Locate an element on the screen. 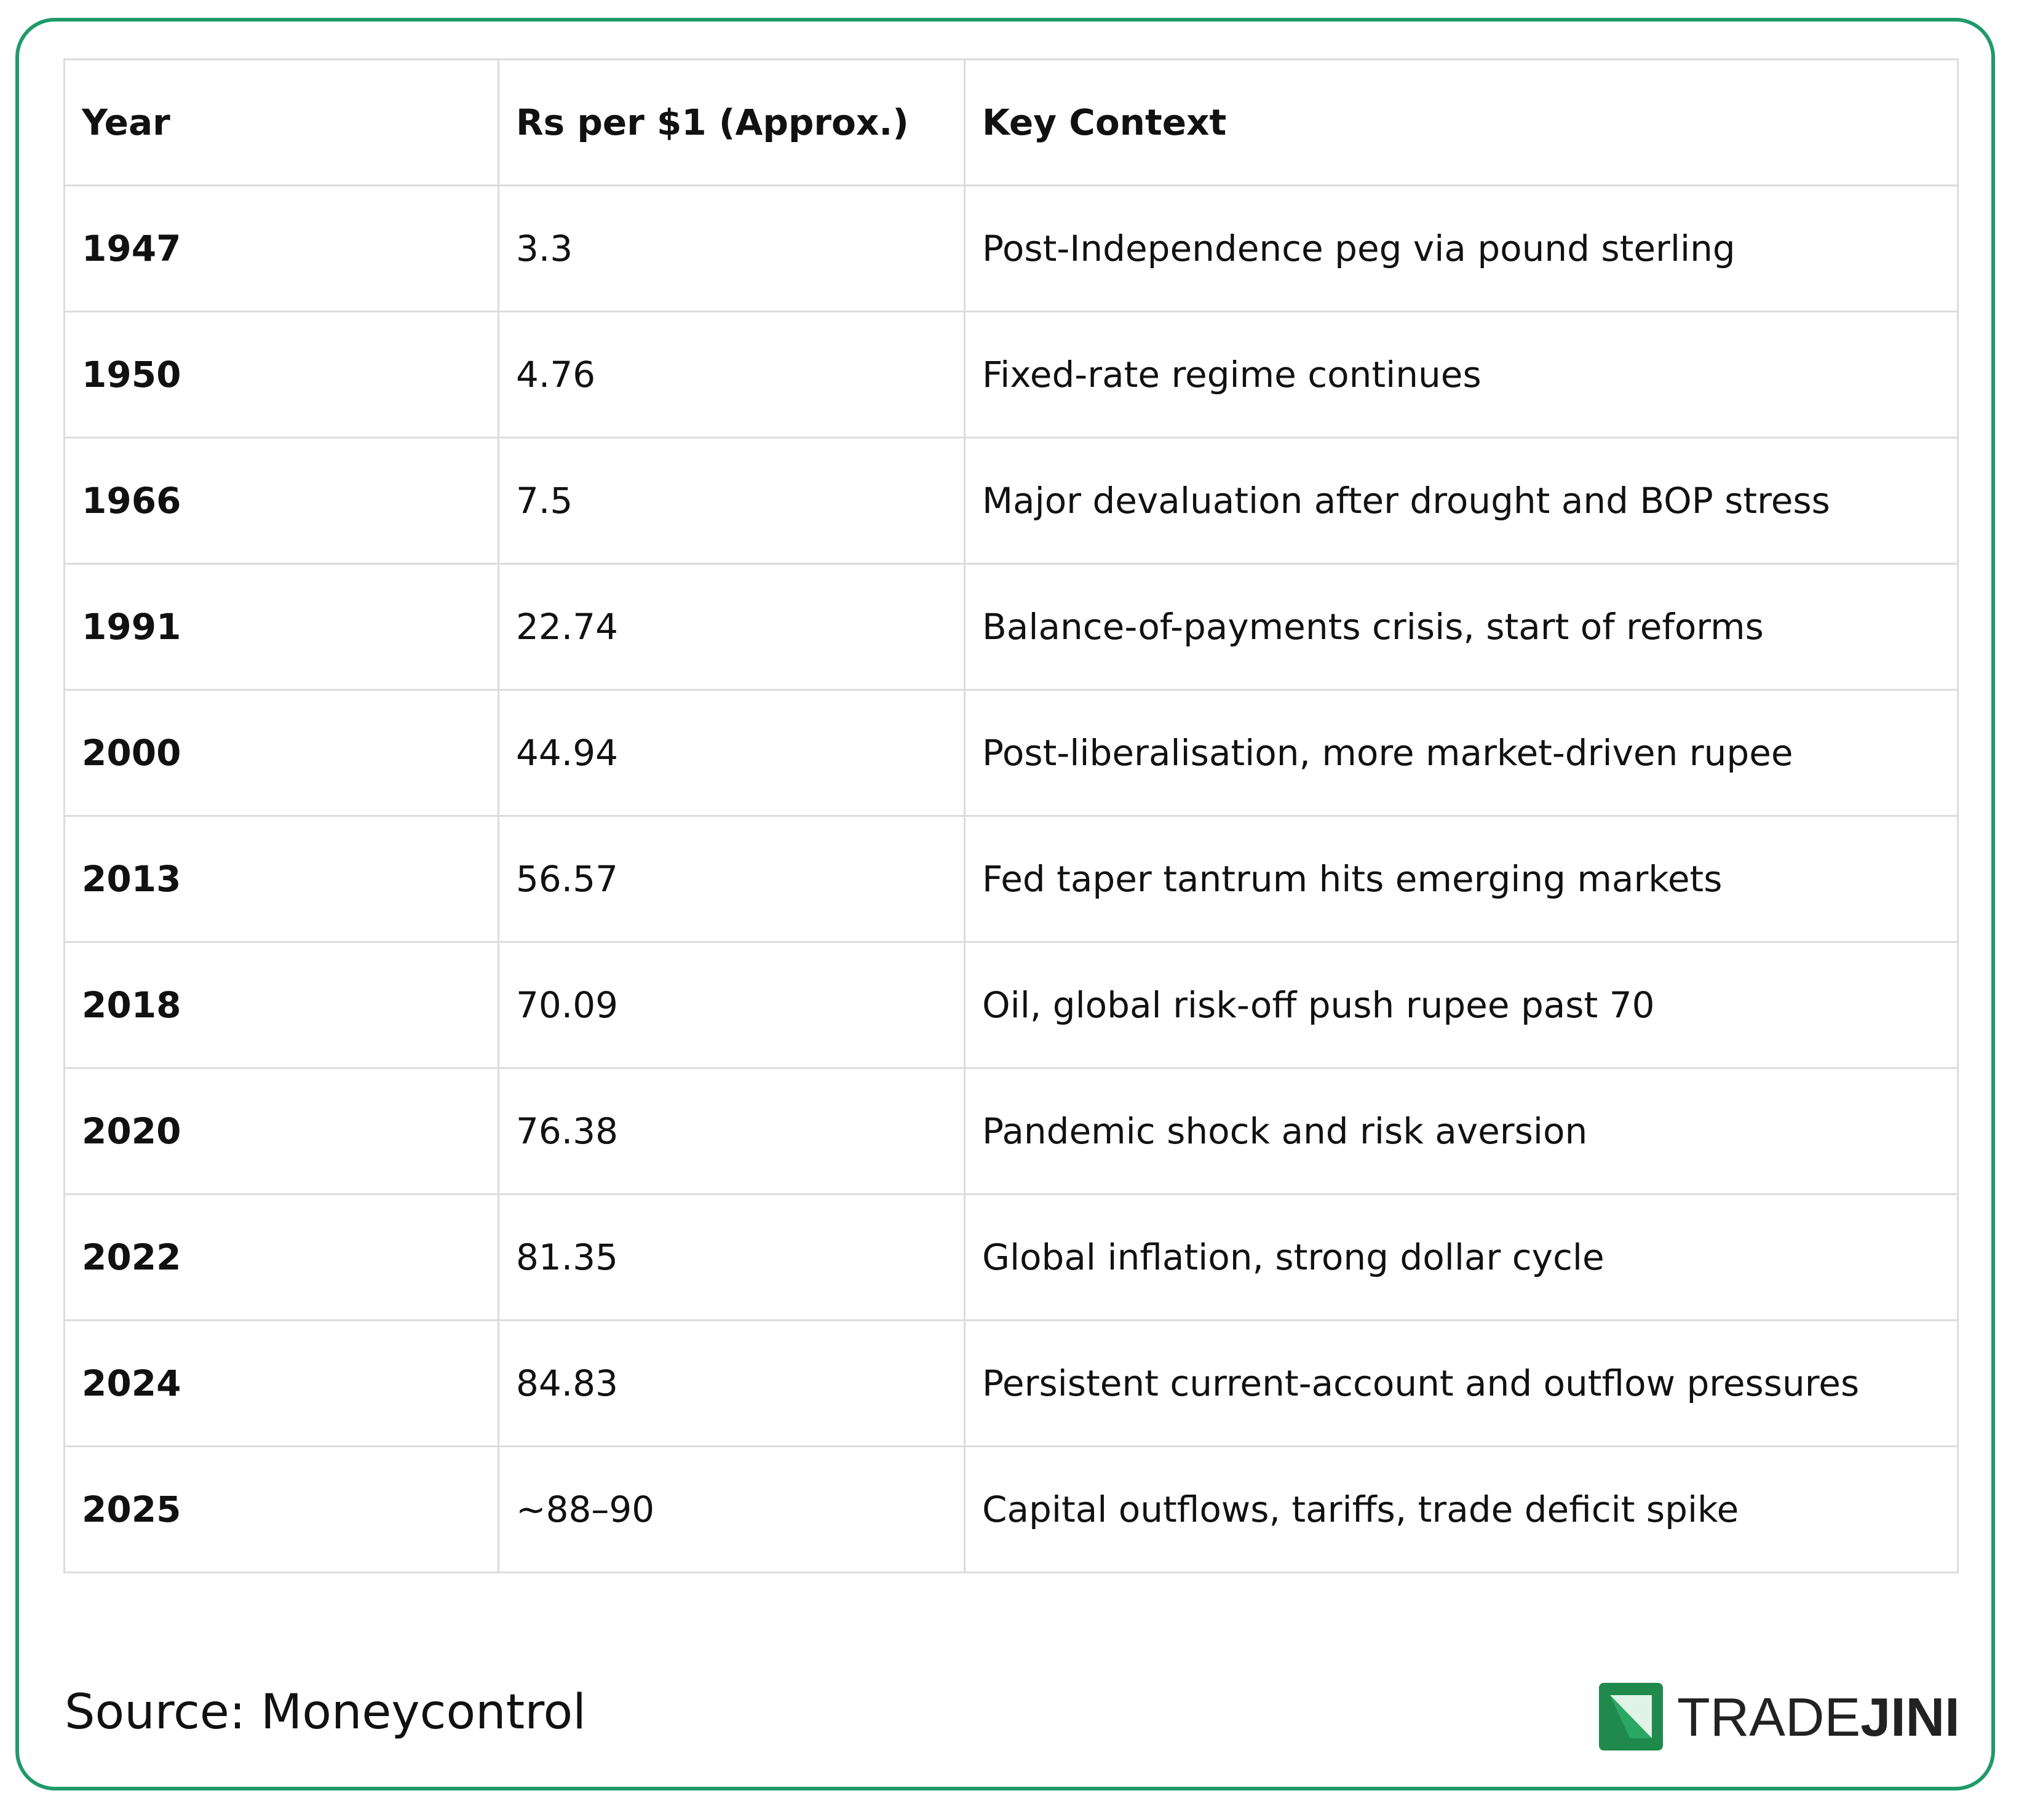 Image resolution: width=2019 pixels, height=1820 pixels. rate-cell: 7.5 is located at coordinates (732, 501).